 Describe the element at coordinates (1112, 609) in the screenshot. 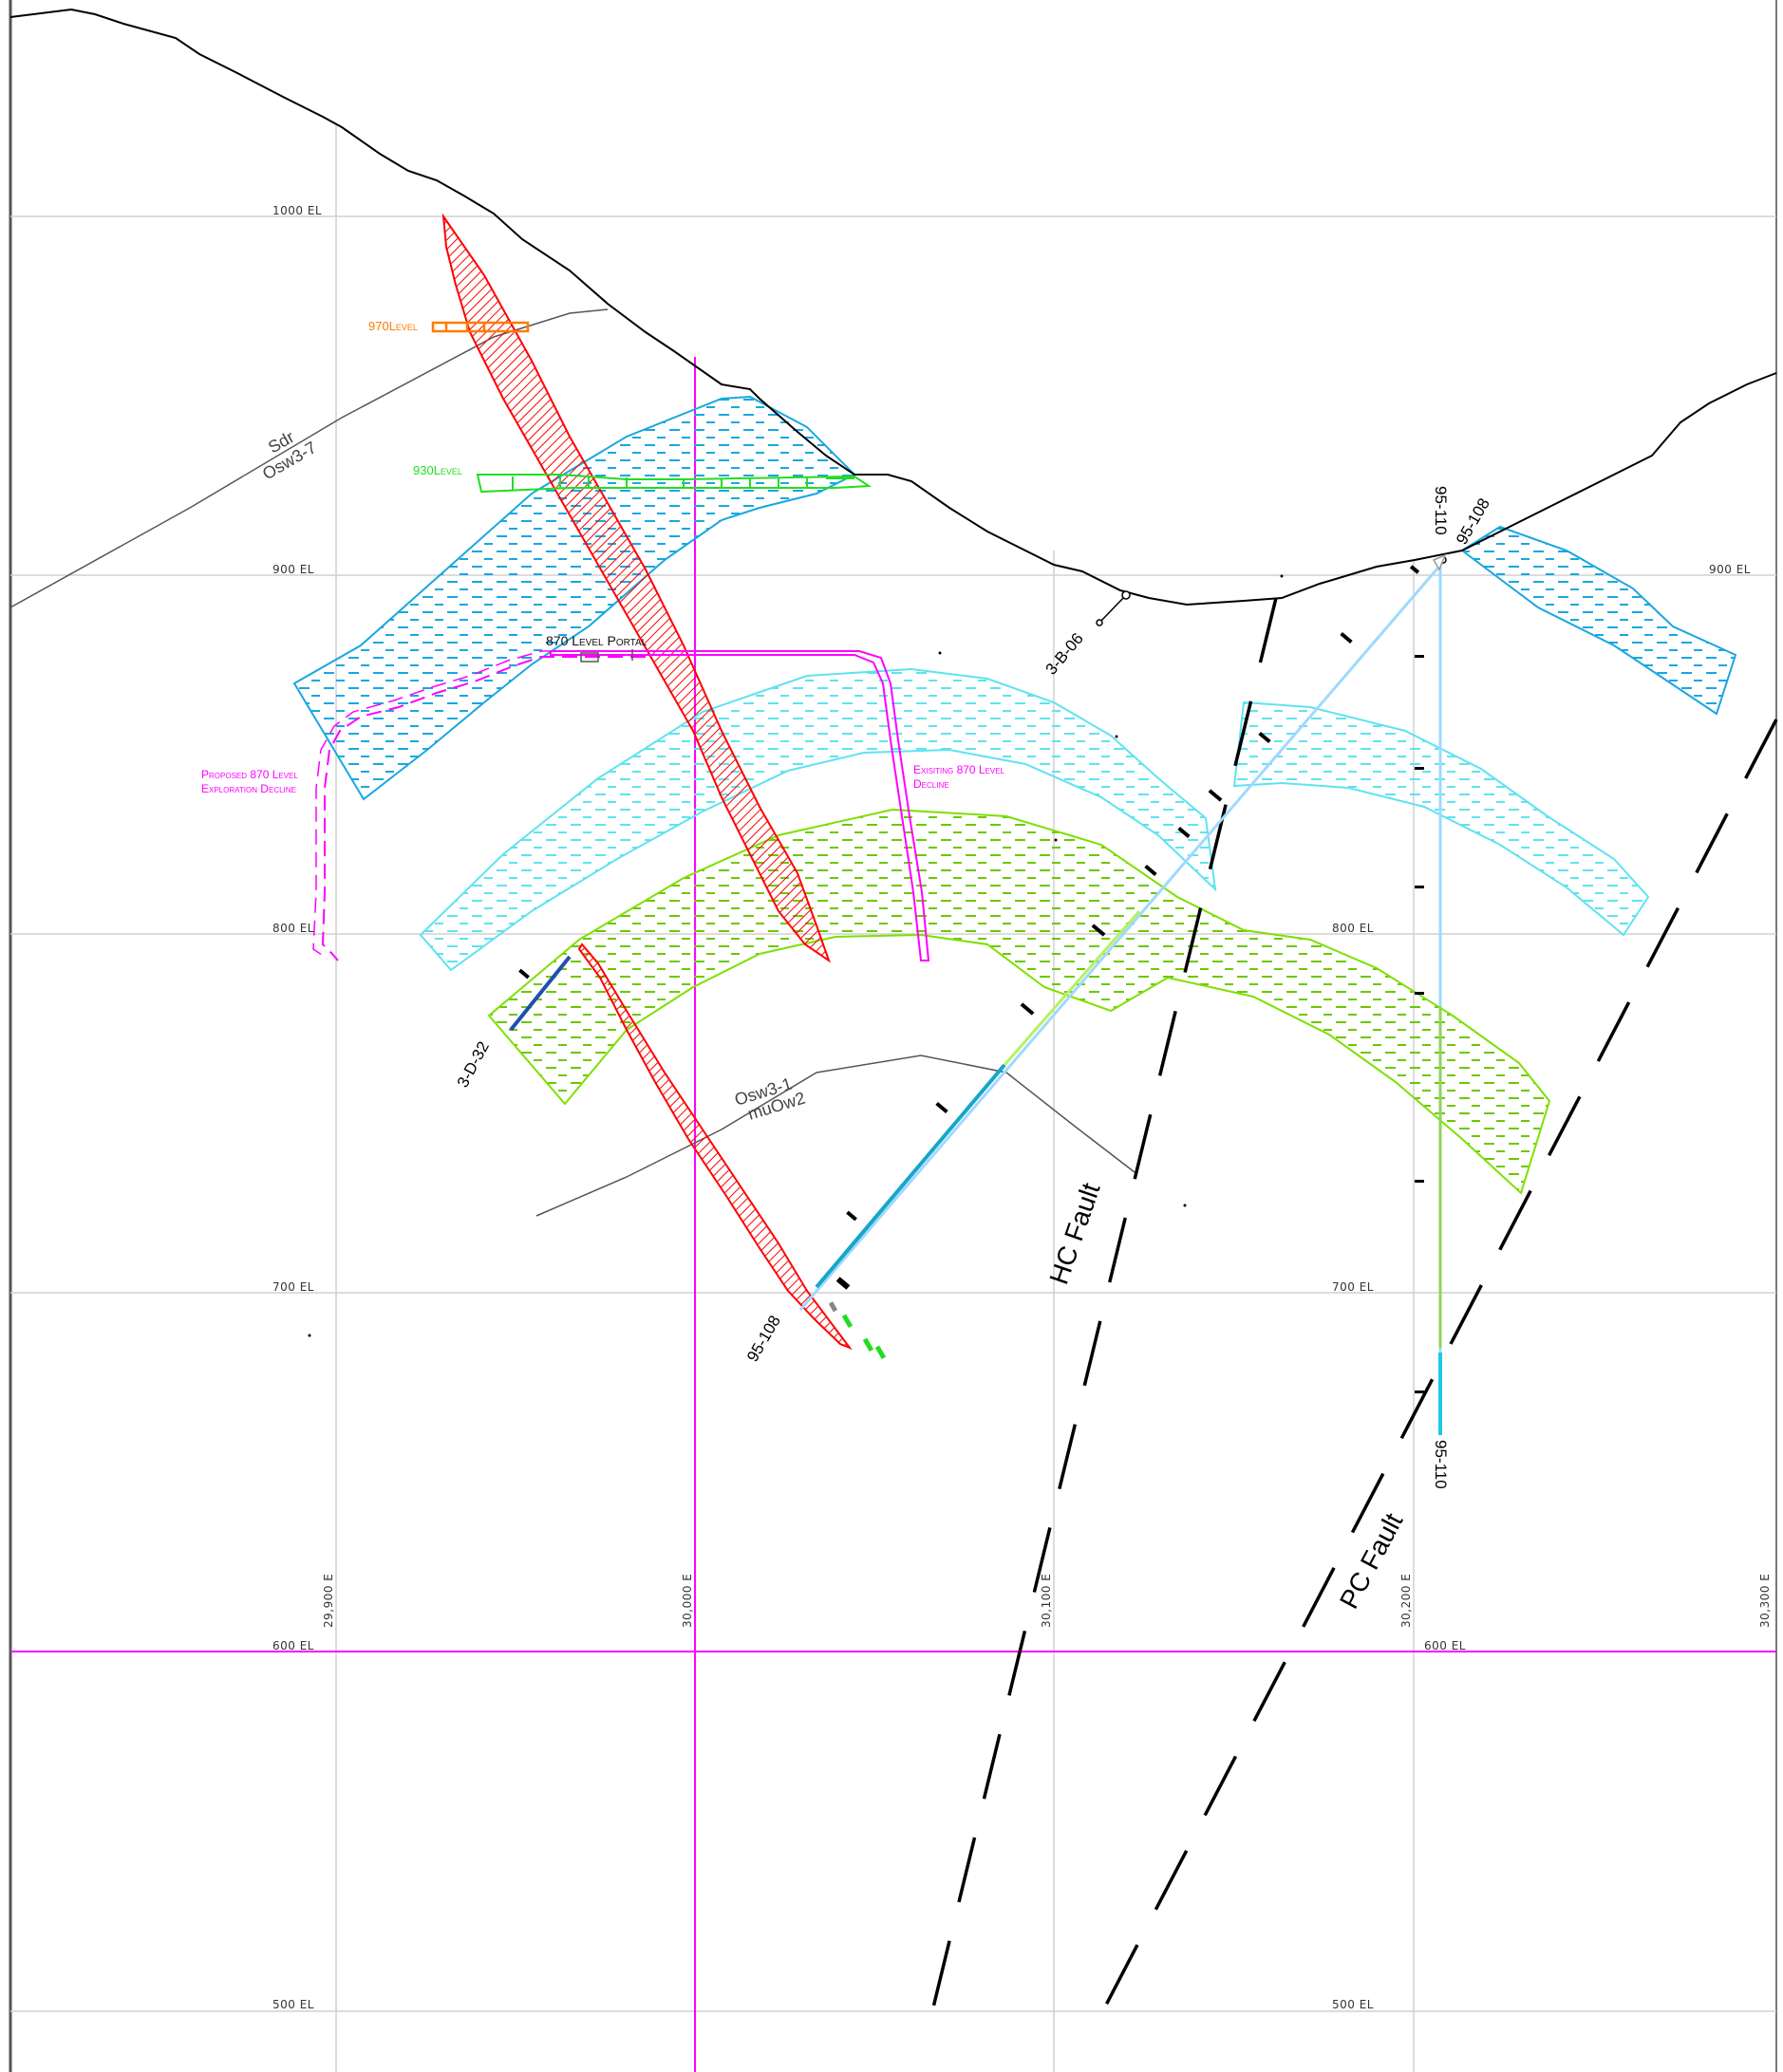

I see `drillhole-3-b-06-trace` at that location.